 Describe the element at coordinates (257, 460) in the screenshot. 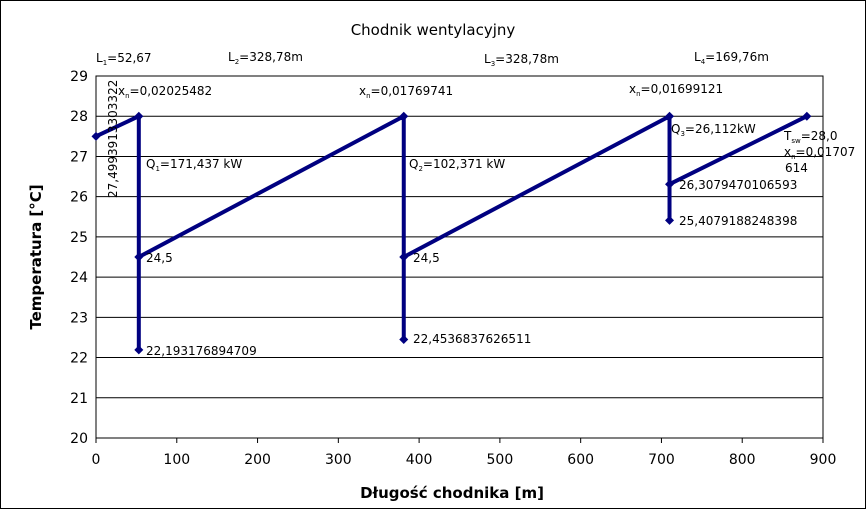

I see `x-tick-label: 200` at that location.